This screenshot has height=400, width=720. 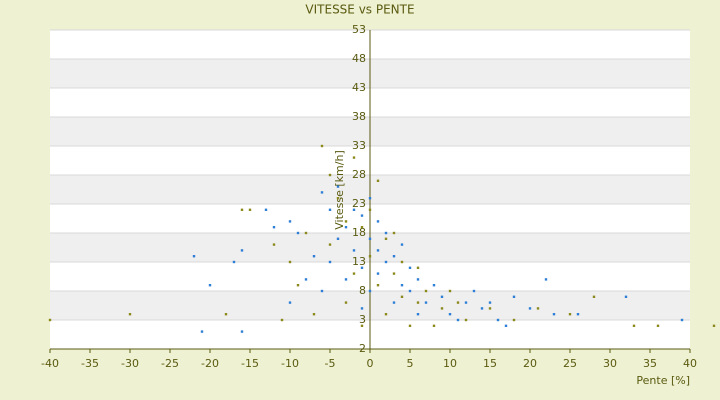 What do you see at coordinates (290, 363) in the screenshot?
I see `x-tick-label: -10` at bounding box center [290, 363].